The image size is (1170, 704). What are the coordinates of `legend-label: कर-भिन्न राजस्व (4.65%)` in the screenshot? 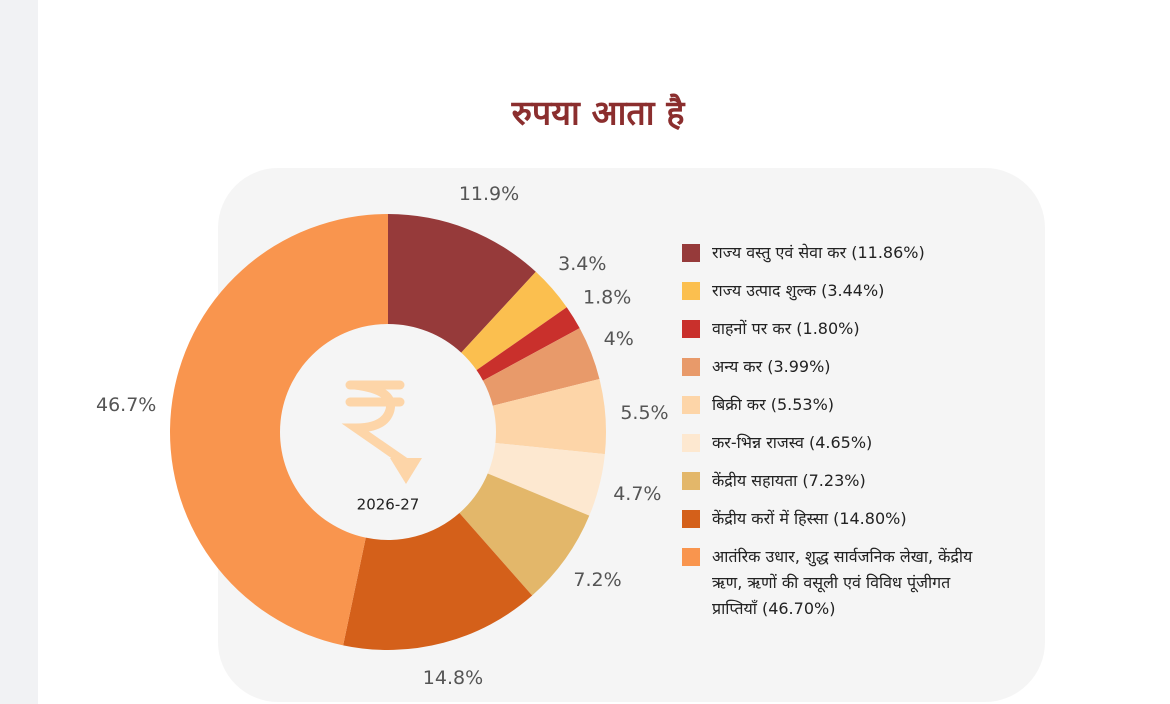 It's located at (792, 442).